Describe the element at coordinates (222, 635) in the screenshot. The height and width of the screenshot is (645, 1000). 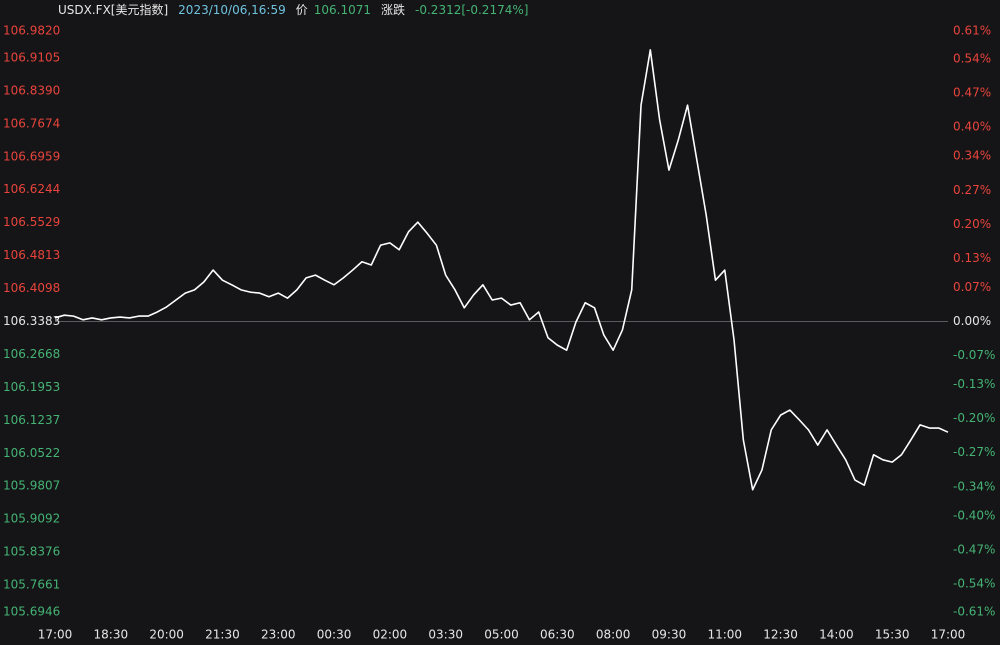
I see `x-tick-label: 21:30` at that location.